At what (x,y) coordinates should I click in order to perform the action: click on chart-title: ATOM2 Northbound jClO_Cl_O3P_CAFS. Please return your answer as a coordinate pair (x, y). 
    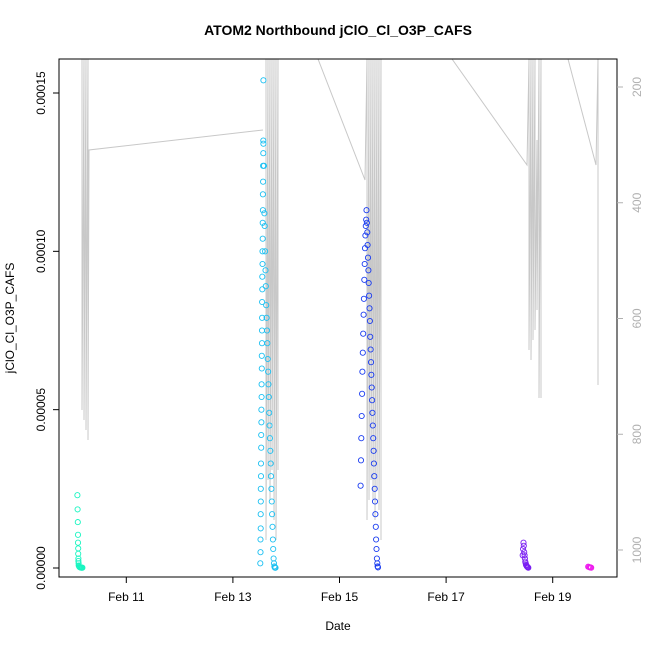
    Looking at the image, I should click on (338, 30).